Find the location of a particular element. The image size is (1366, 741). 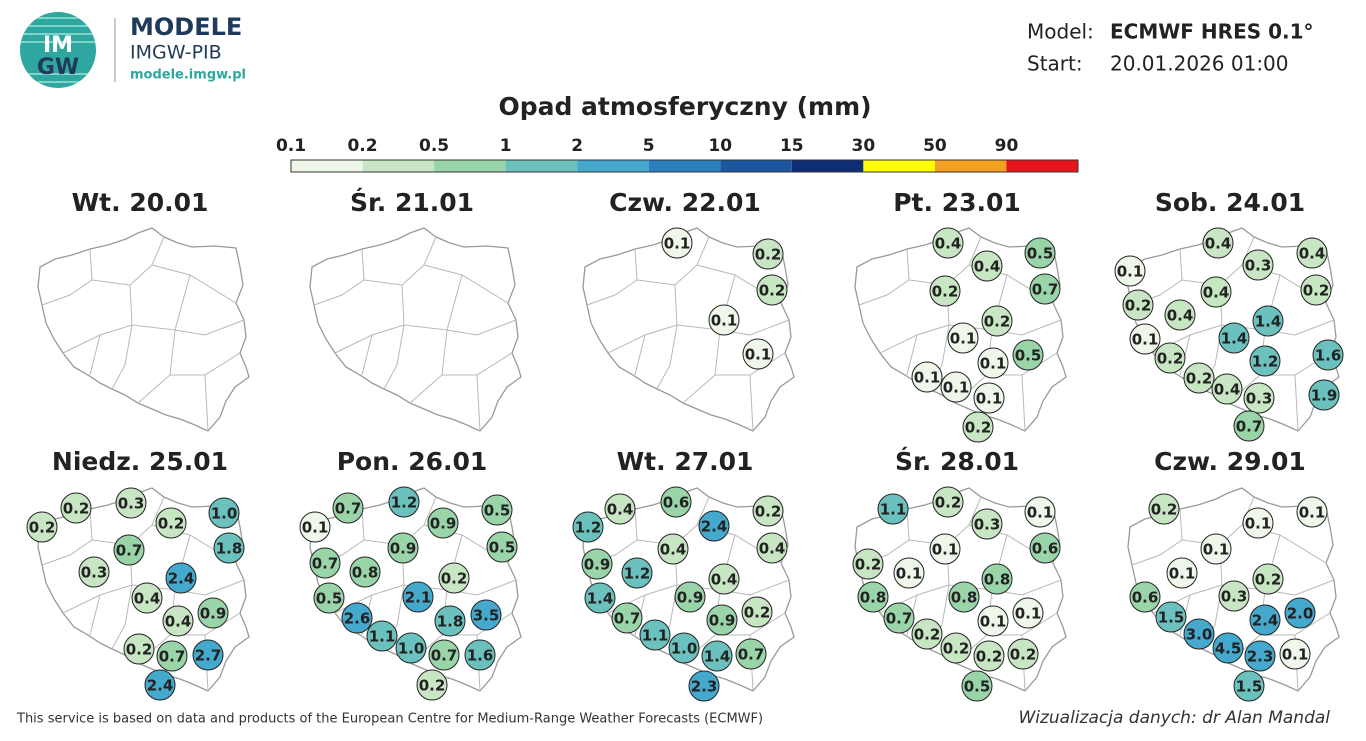

panel-title: Pt. 23.01 is located at coordinates (957, 202).